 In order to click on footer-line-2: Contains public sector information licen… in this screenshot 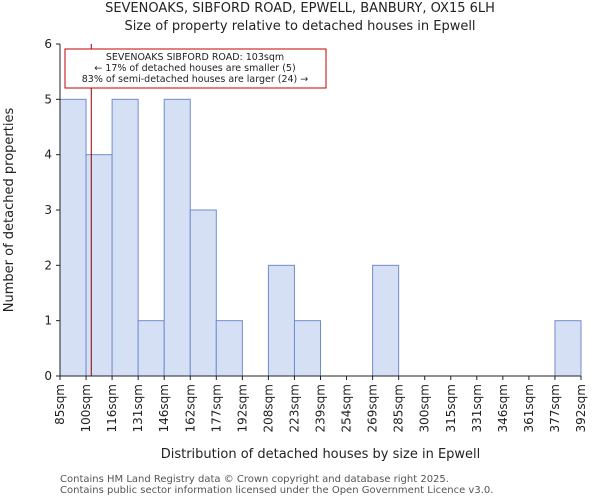, I will do `click(277, 490)`.